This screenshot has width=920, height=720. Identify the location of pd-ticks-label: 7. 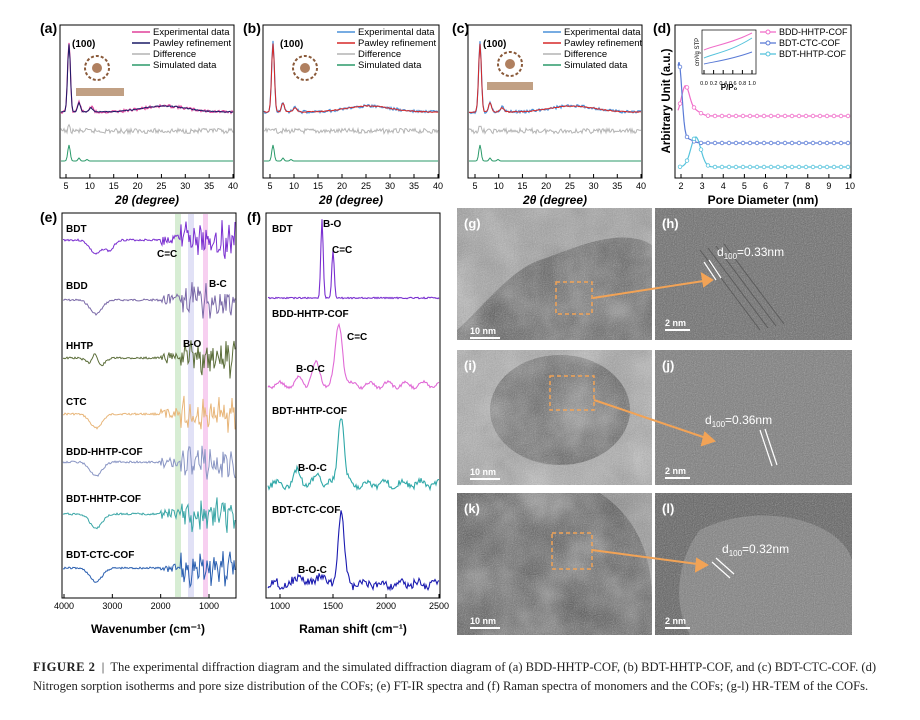
(786, 186).